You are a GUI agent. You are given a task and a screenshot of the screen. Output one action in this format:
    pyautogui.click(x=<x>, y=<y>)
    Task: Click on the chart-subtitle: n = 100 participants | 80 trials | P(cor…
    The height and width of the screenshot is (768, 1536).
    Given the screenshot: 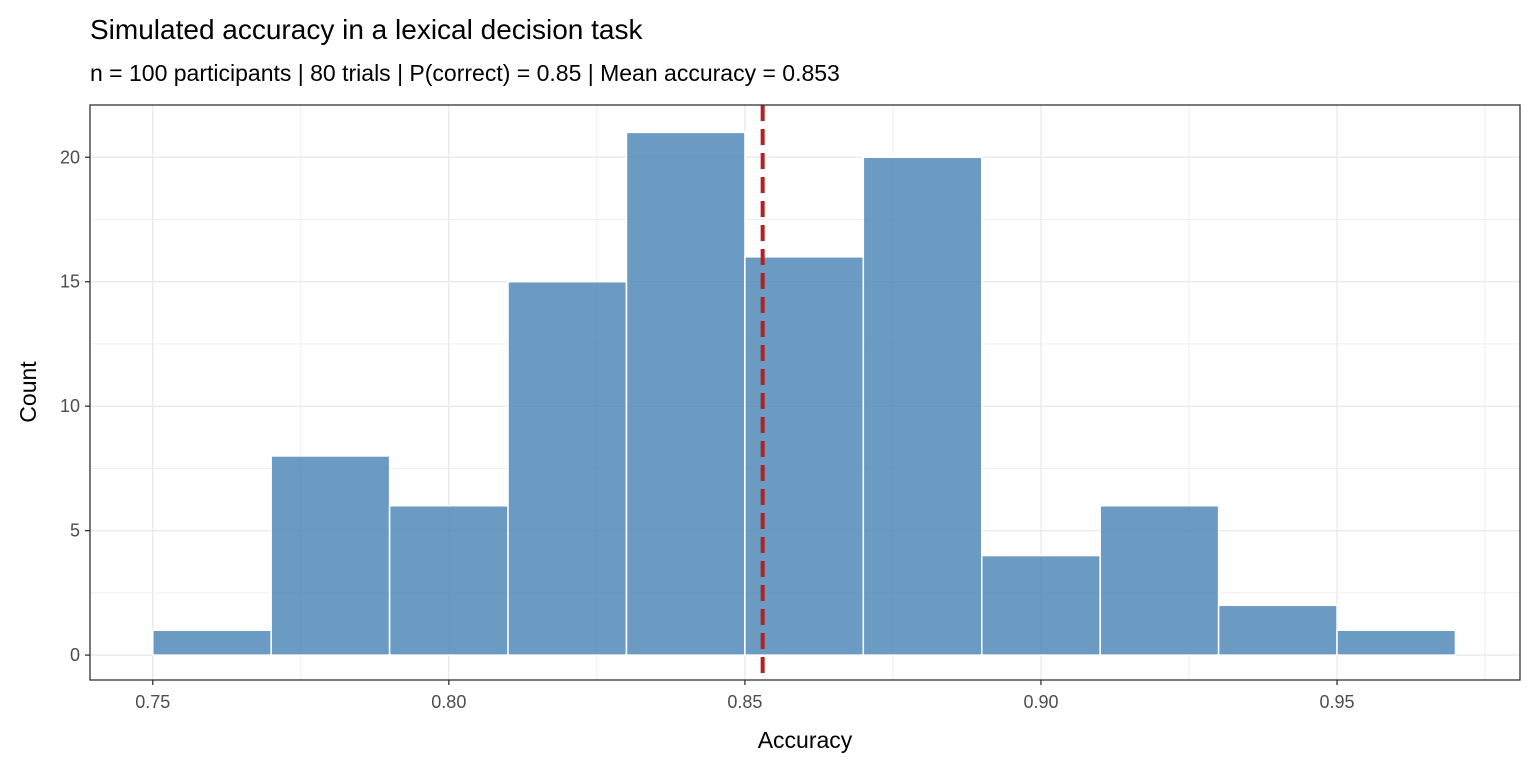 What is the action you would take?
    pyautogui.click(x=465, y=73)
    